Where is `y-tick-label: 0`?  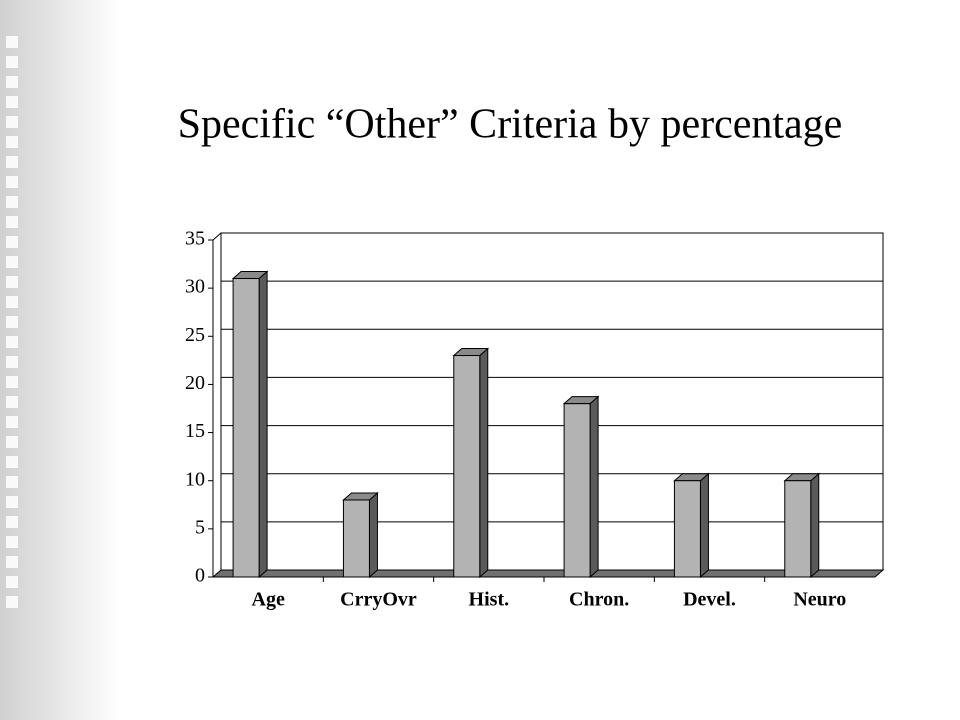
y-tick-label: 0 is located at coordinates (200, 576).